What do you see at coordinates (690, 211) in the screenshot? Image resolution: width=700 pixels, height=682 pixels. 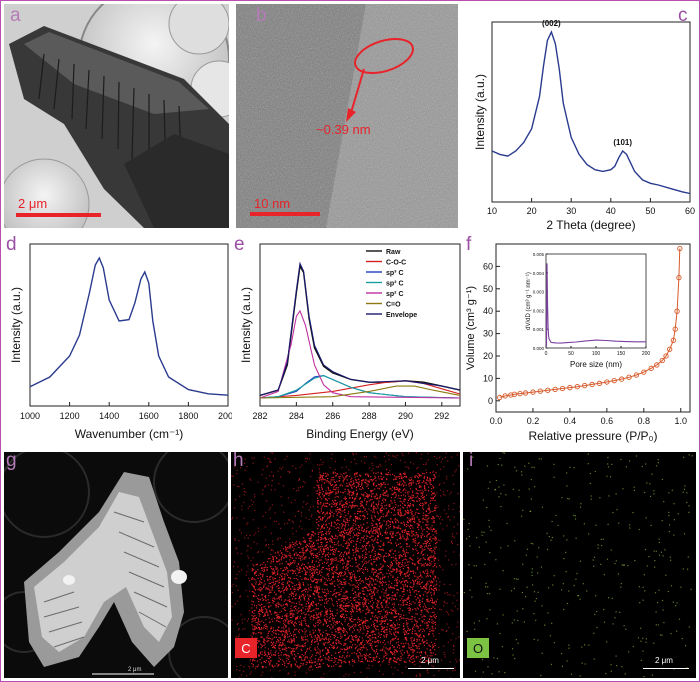 I see `x-tick-label-c: 60` at bounding box center [690, 211].